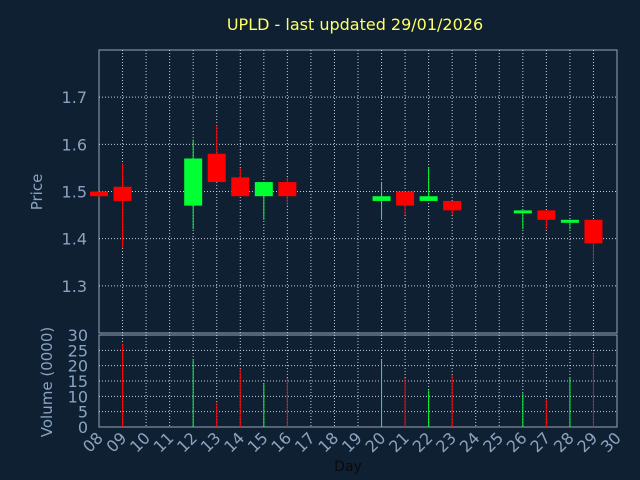 Image resolution: width=640 pixels, height=480 pixels. I want to click on volume-tick-label: 5, so click(83, 412).